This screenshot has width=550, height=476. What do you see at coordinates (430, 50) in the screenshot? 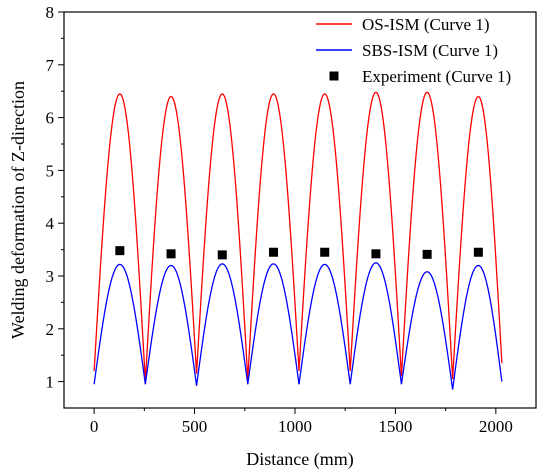
I see `legend-label-1: SBS-ISM (Curve 1)` at bounding box center [430, 50].